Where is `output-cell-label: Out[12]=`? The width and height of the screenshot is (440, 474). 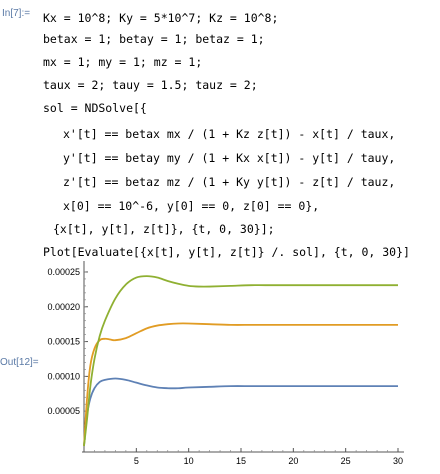 output-cell-label: Out[12]= is located at coordinates (19, 362).